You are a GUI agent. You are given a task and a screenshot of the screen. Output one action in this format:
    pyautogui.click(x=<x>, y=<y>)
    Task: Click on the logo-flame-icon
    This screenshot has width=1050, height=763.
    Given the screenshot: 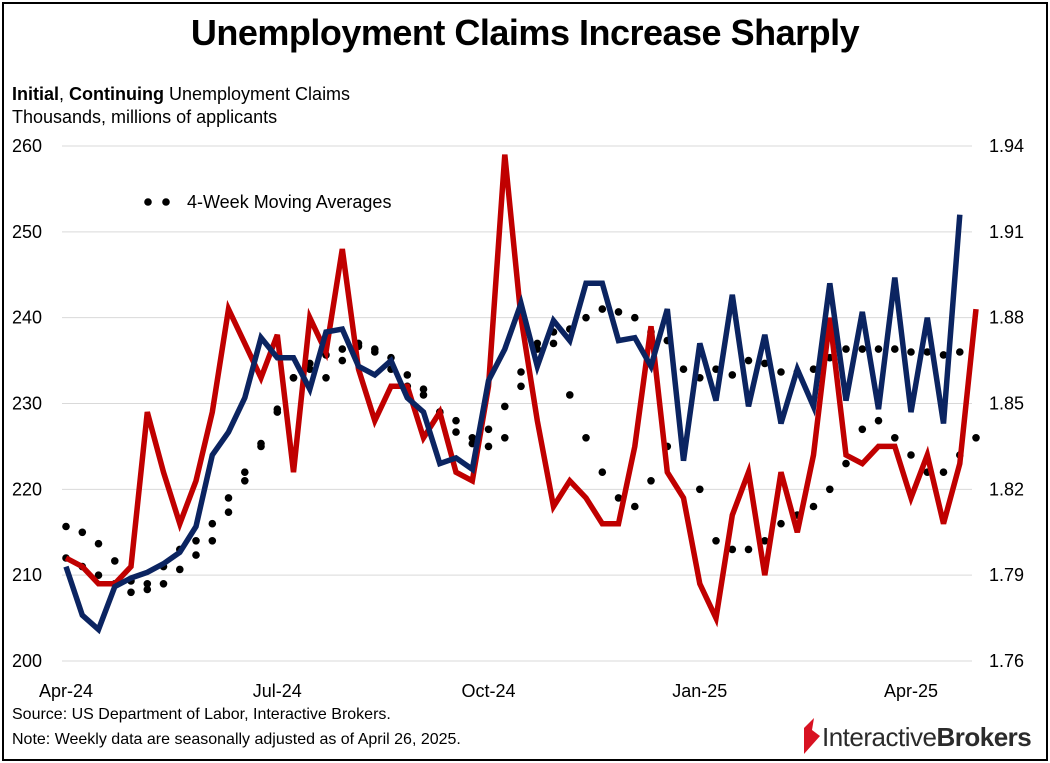 What is the action you would take?
    pyautogui.click(x=812, y=736)
    